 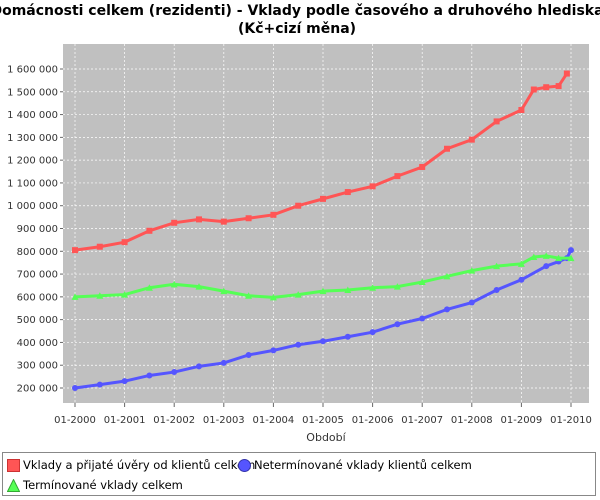 I want to click on y-tick-label: 1 000 000, so click(x=32, y=206).